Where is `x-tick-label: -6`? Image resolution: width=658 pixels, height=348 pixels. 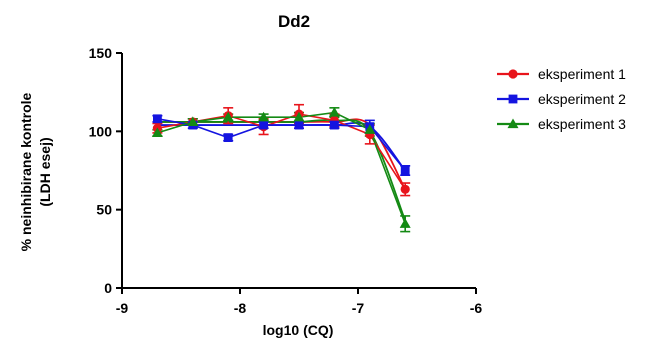
x-tick-label: -6 is located at coordinates (476, 308).